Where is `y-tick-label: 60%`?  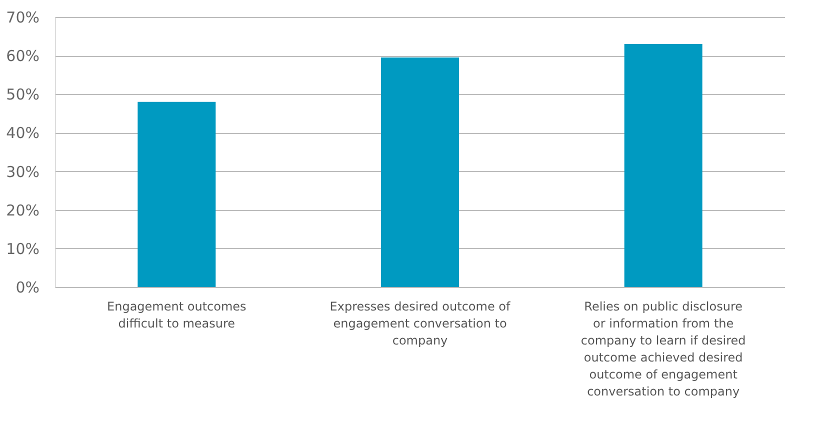
y-tick-label: 60% is located at coordinates (23, 56).